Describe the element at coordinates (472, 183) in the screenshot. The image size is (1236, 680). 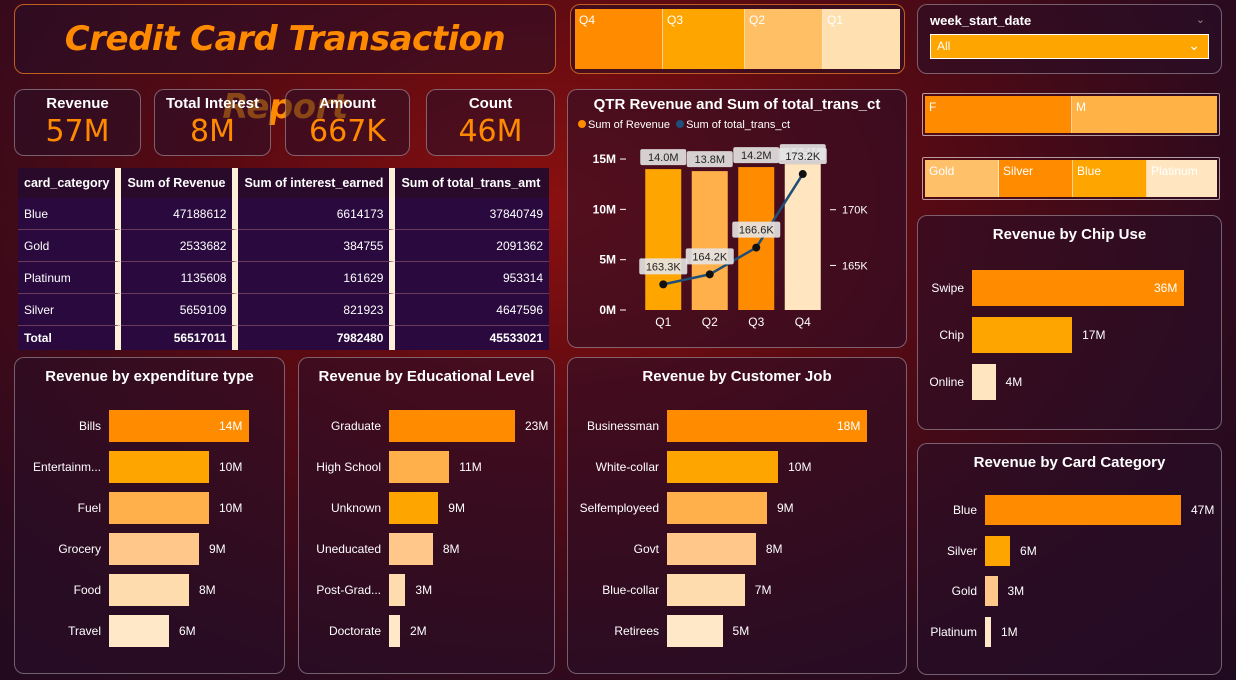
I see `table-header: Sum of total_trans_amt` at that location.